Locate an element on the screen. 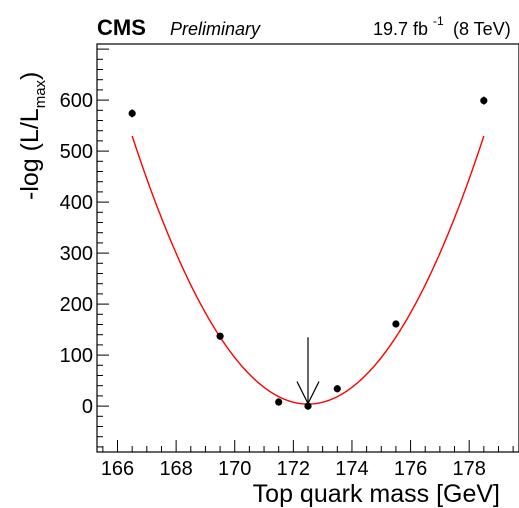  y-tick-label: 200 is located at coordinates (76, 305).